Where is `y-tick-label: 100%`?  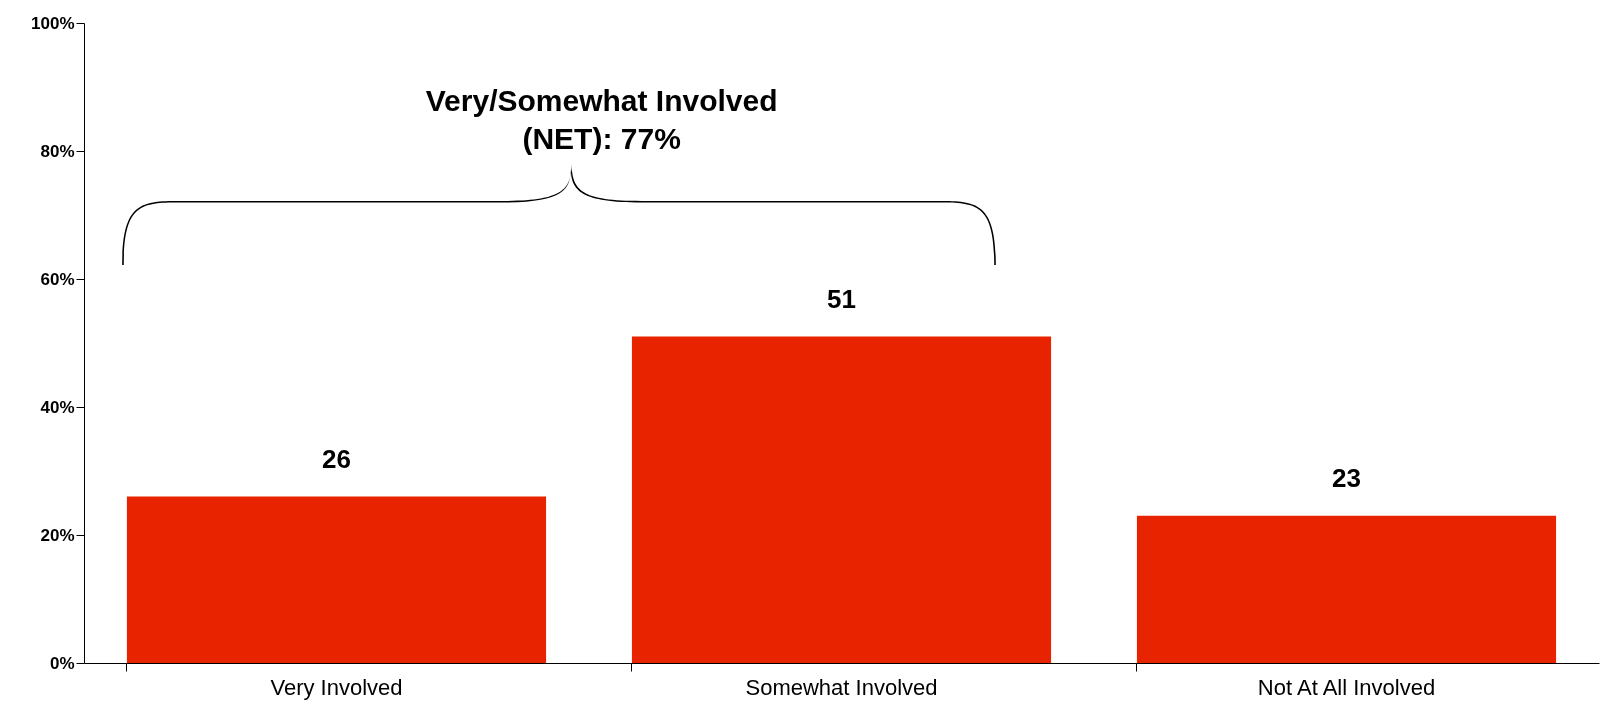
y-tick-label: 100% is located at coordinates (53, 23).